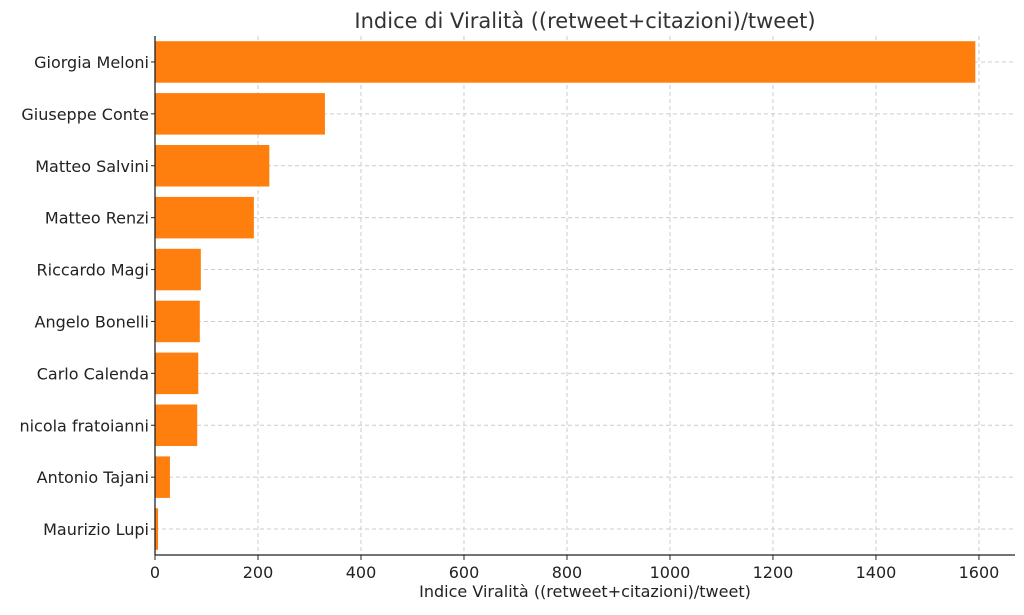  I want to click on x-tick-label: 400, so click(361, 572).